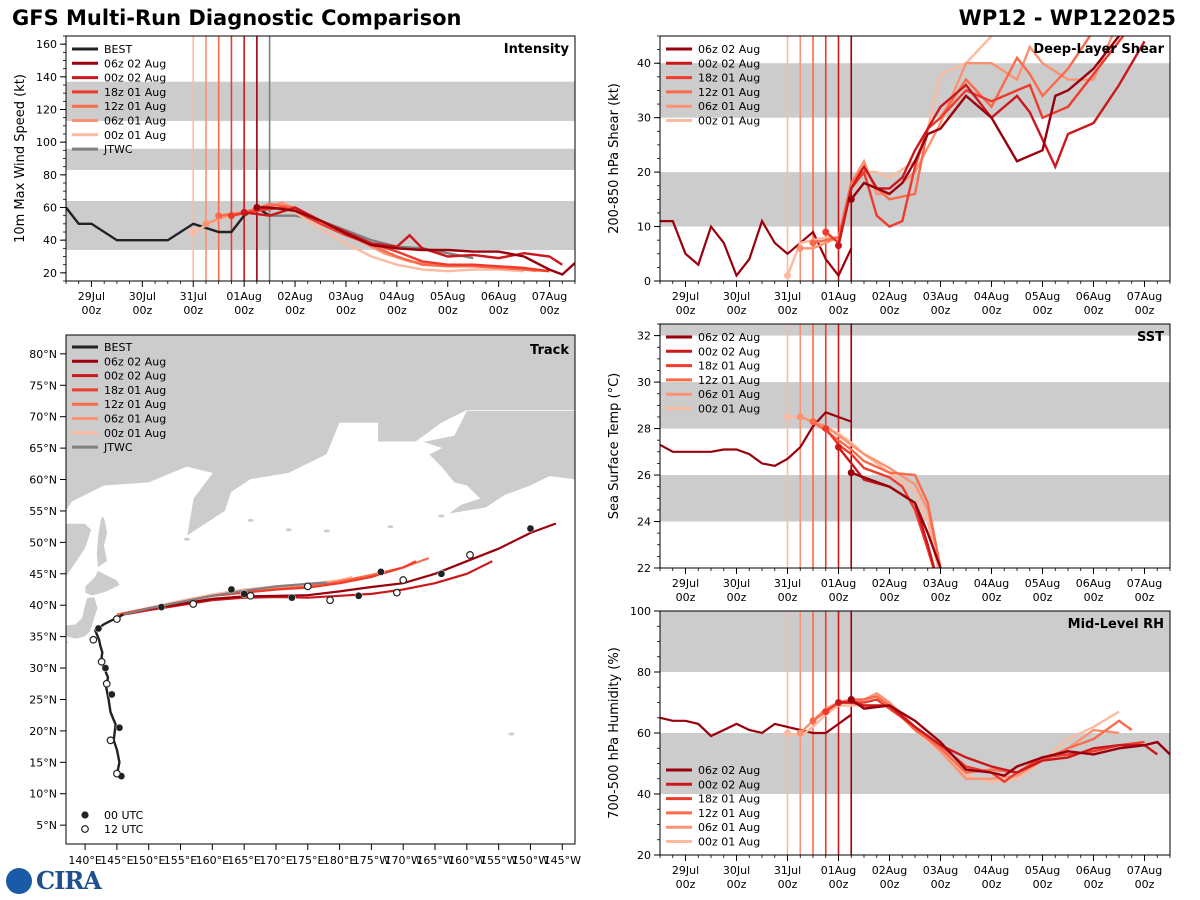 The height and width of the screenshot is (900, 1200). I want to click on y-tick-label: 45°N, so click(43, 574).